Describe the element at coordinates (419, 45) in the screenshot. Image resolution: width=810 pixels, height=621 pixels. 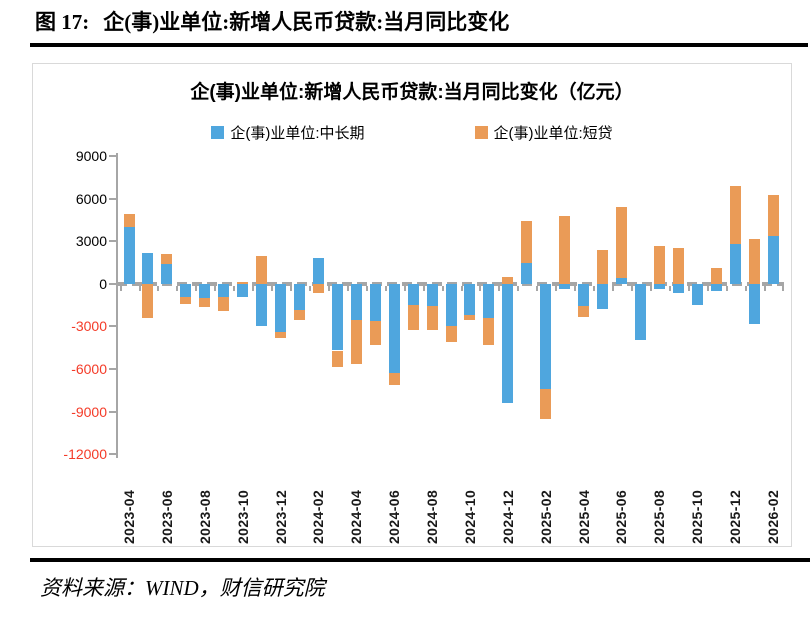
I see `header-divider` at that location.